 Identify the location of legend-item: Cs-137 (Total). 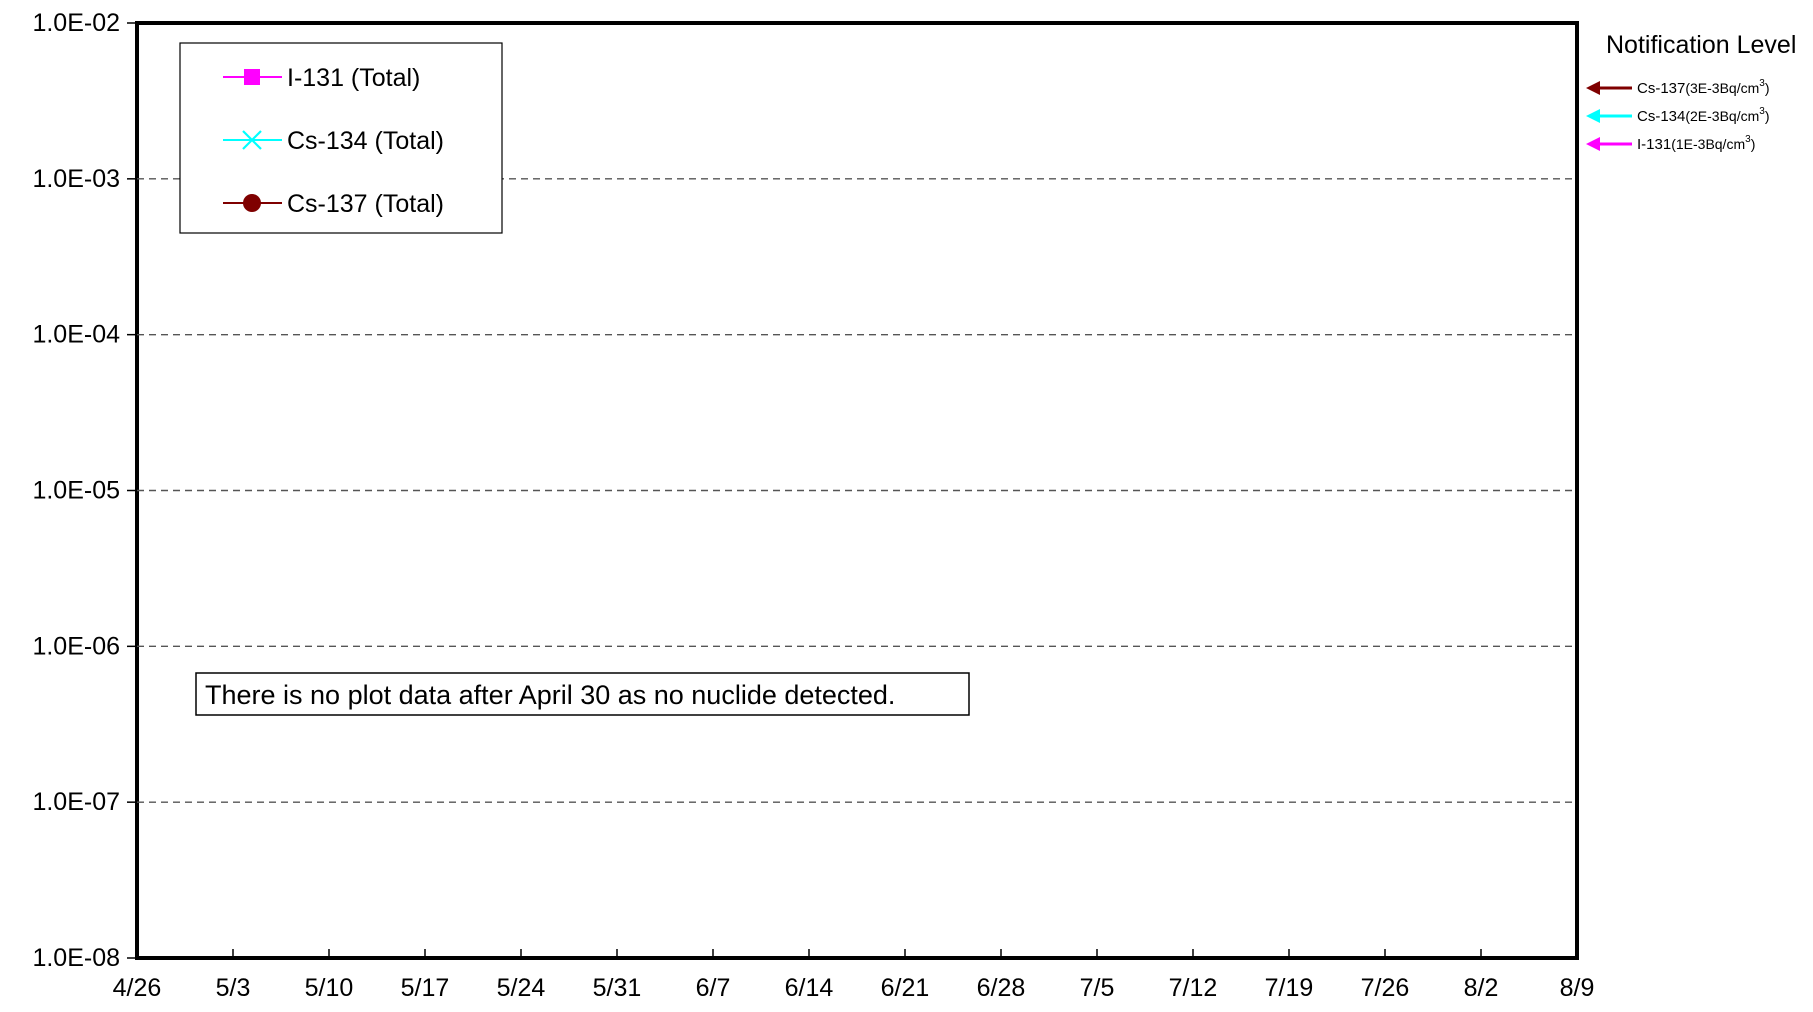
(333, 204).